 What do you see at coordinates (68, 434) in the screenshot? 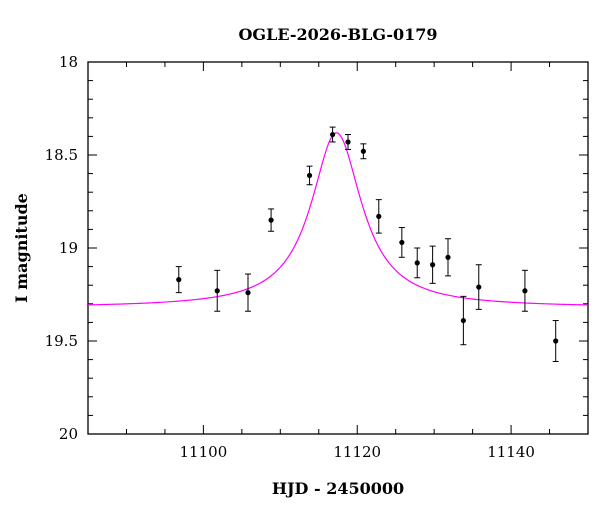
I see `y-tick-label: 20` at bounding box center [68, 434].